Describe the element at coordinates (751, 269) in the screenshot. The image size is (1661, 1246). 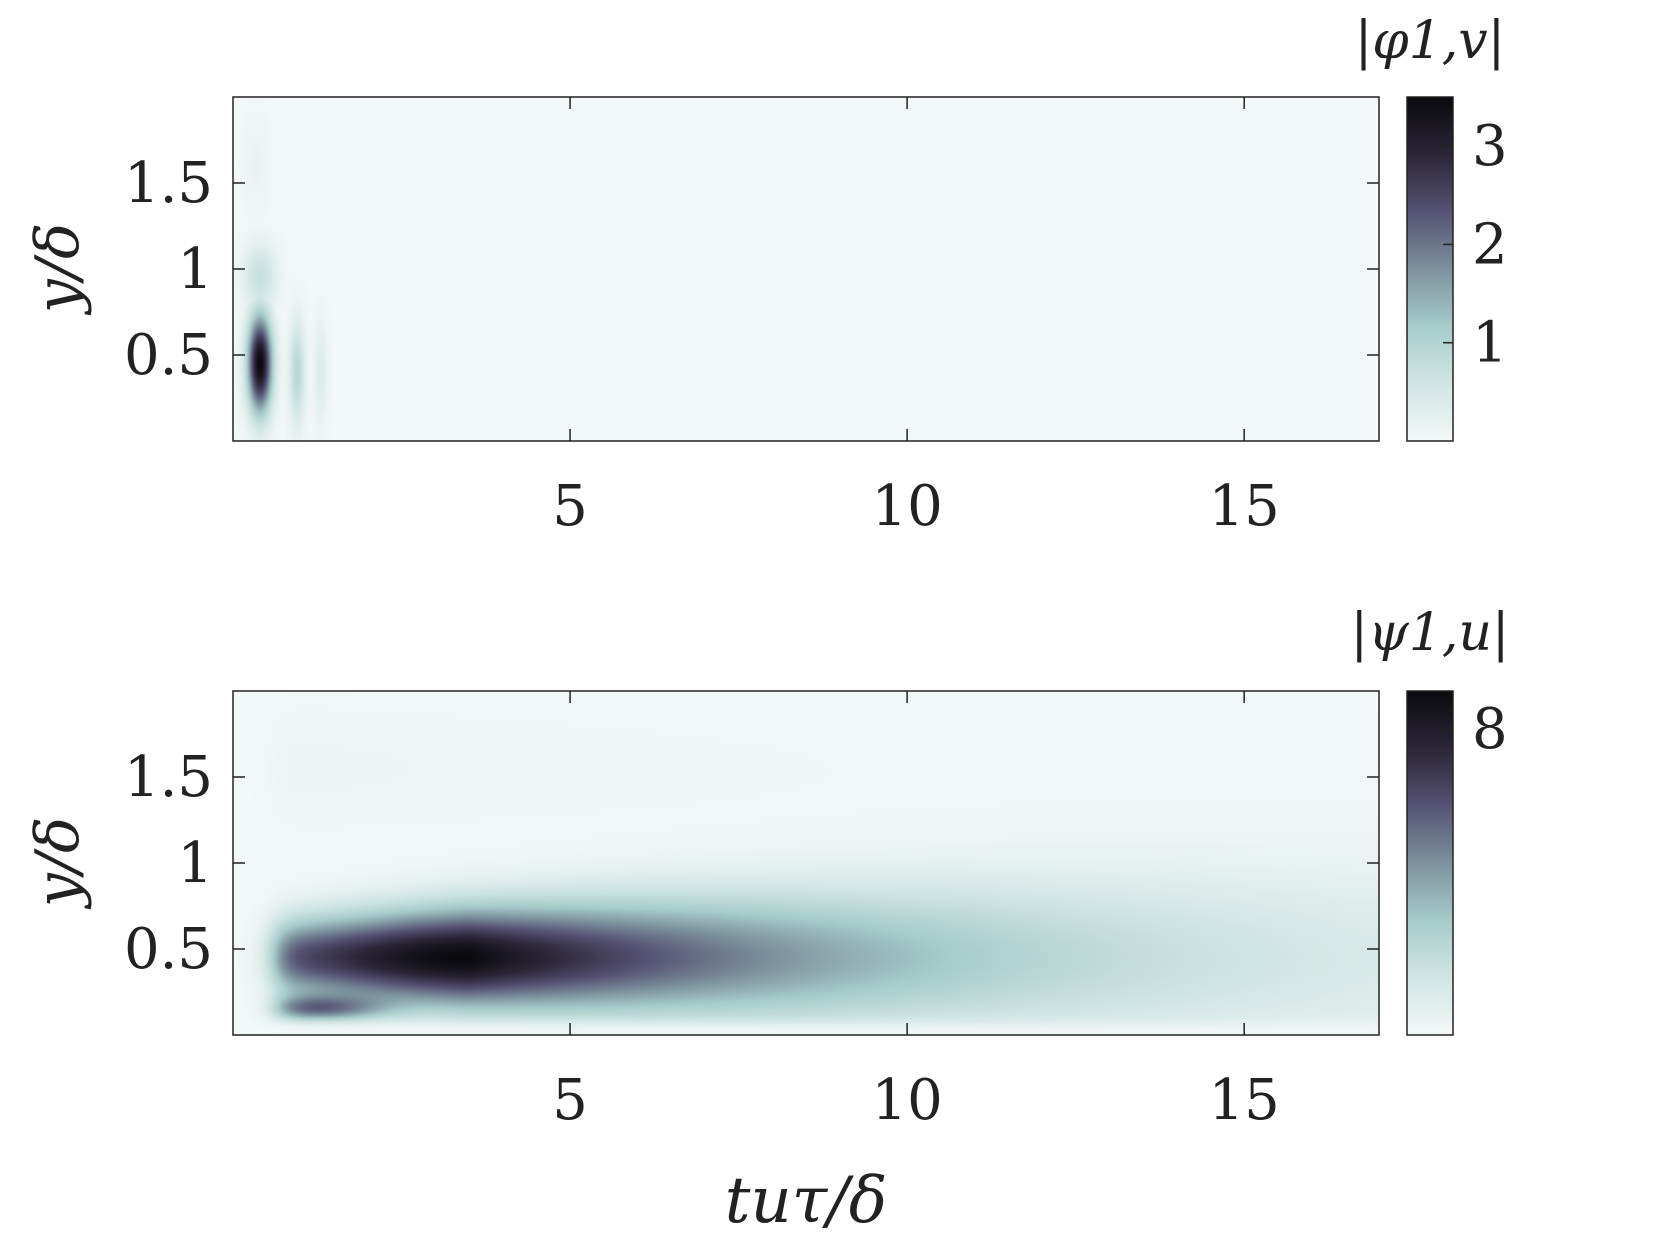
I see `top-y-ticks: 0.5 1 1.5` at that location.